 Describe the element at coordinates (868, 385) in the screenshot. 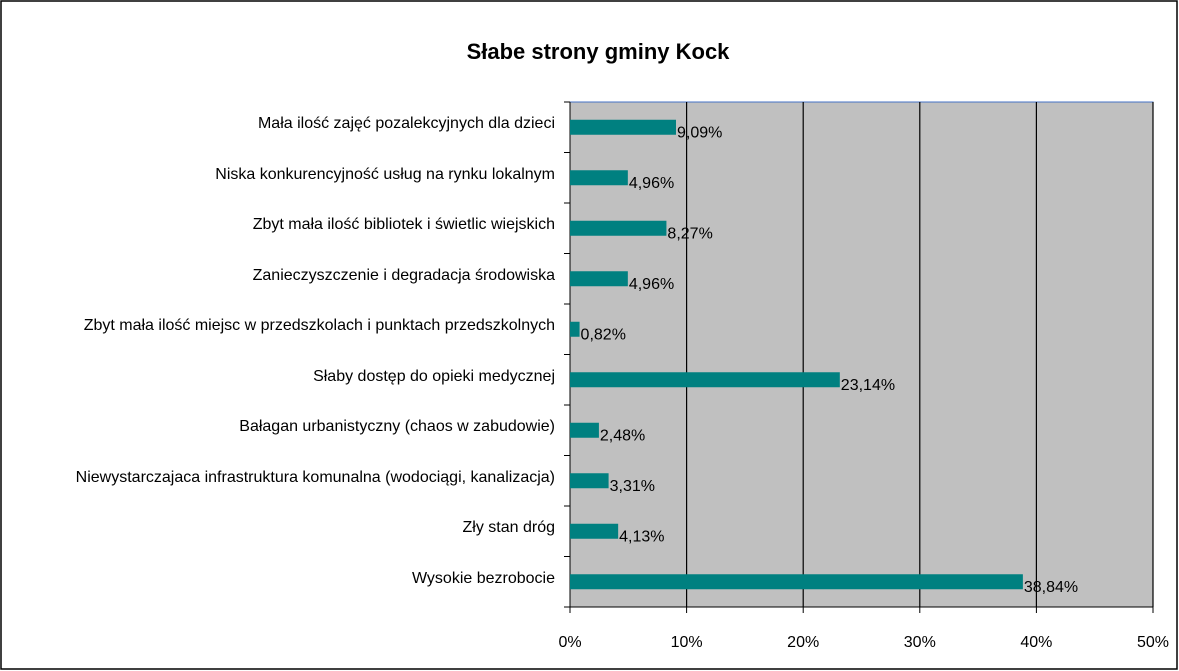

I see `data-label: 23,14%` at that location.